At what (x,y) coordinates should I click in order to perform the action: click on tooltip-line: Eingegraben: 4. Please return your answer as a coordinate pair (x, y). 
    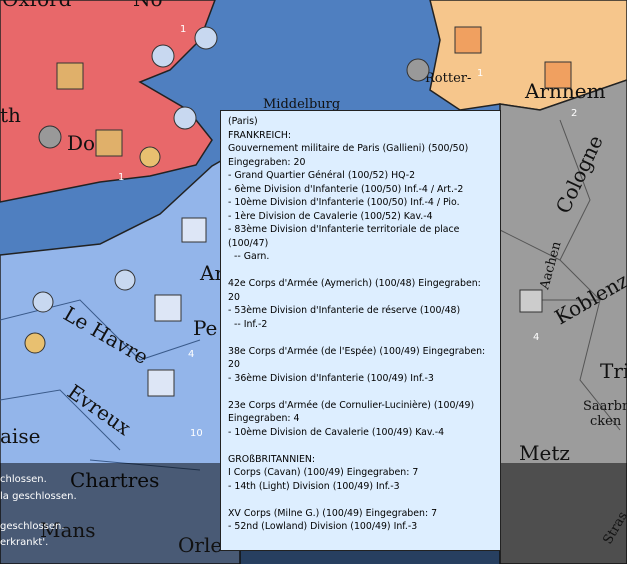
    Looking at the image, I should click on (264, 418).